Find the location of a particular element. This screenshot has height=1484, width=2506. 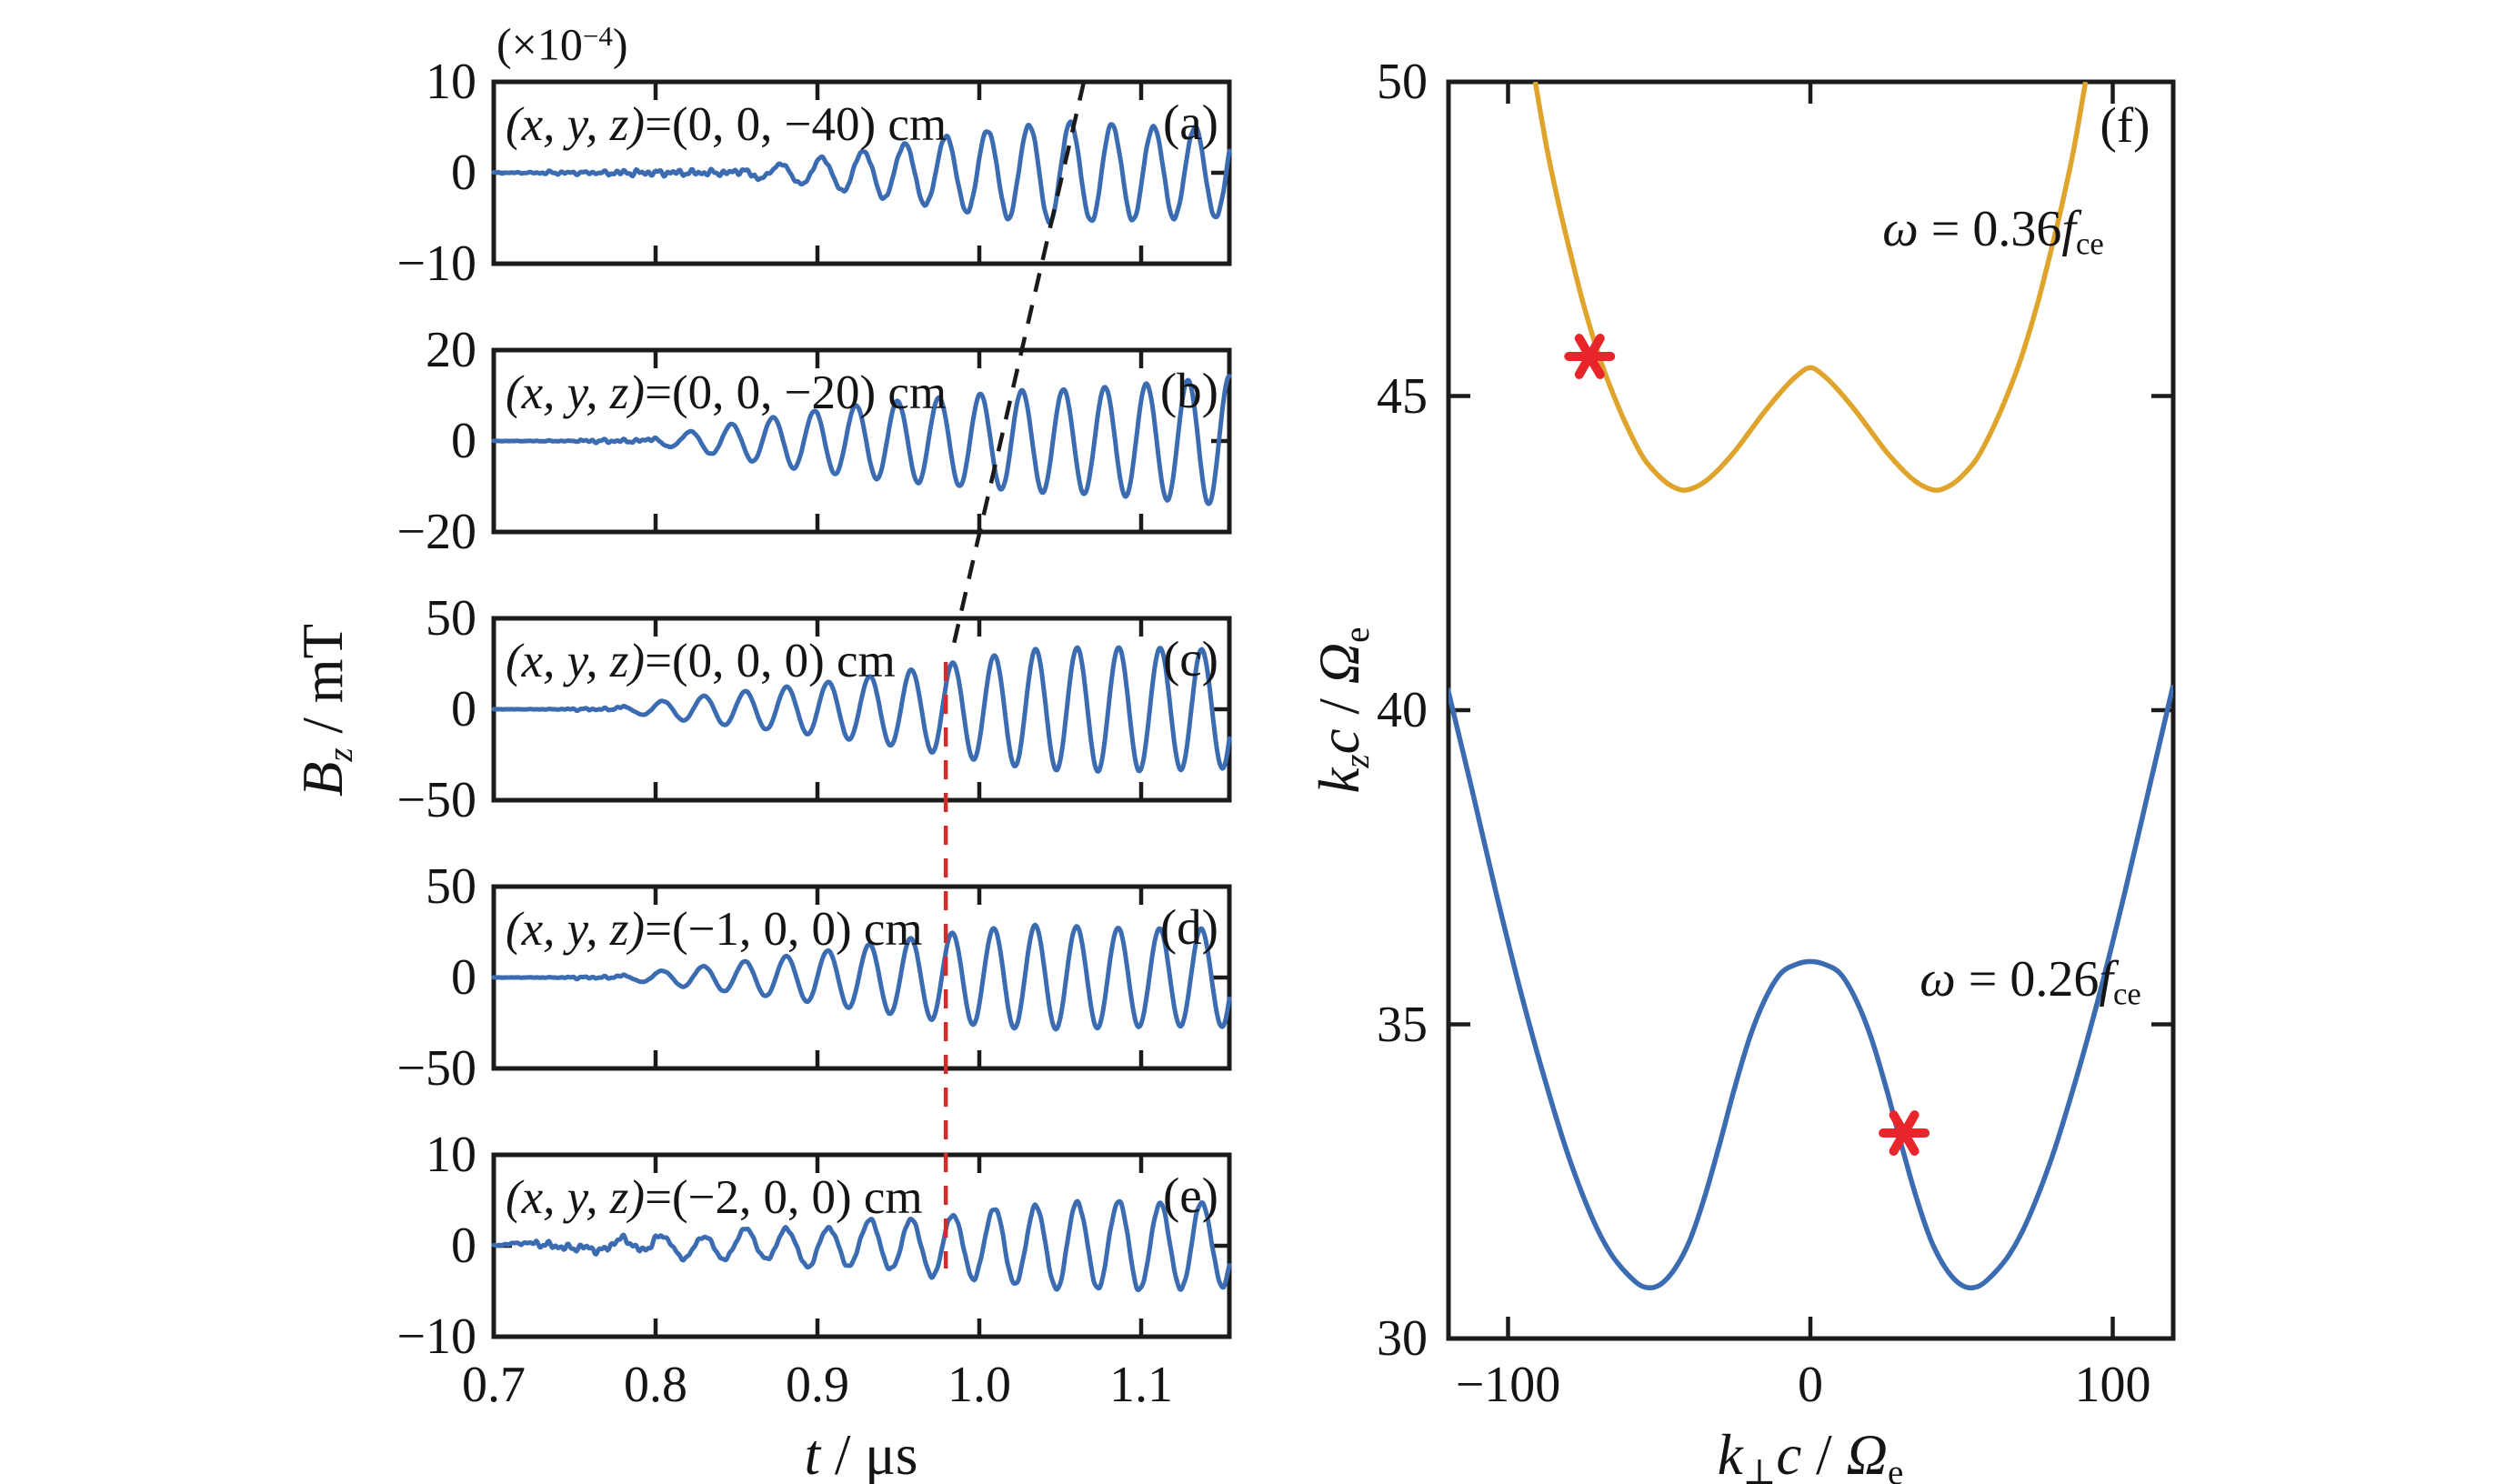

dispersion-curve-blue is located at coordinates (1811, 987).